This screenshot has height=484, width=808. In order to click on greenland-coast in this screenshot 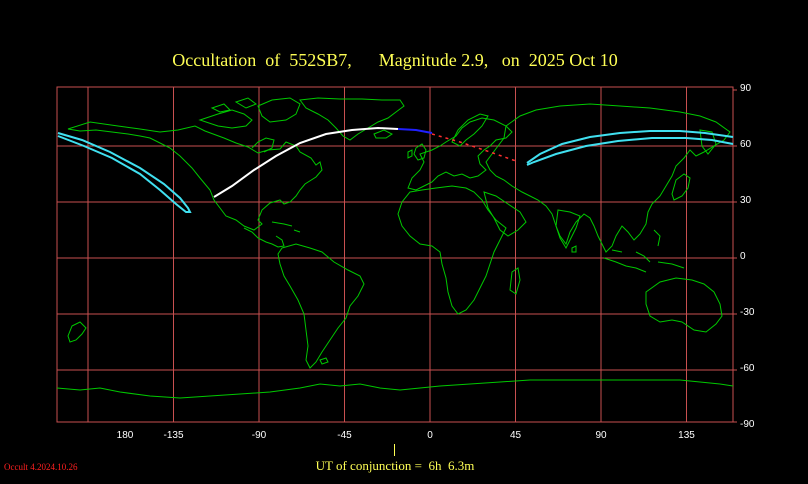, I will do `click(352, 119)`.